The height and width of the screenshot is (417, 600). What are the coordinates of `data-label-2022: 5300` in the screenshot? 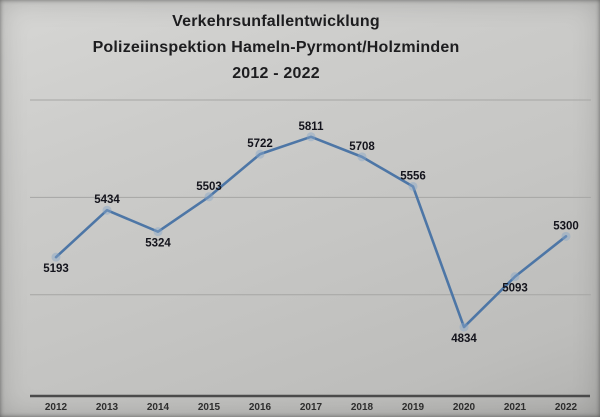 It's located at (566, 226).